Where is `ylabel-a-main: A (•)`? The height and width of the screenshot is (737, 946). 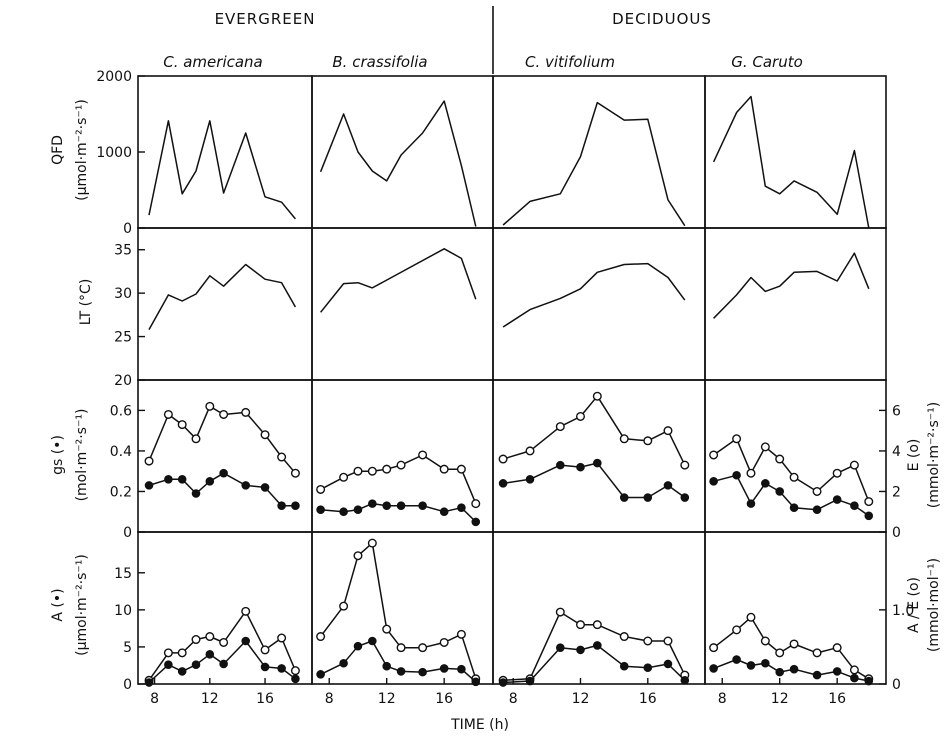
ylabel-a-main: A (•) is located at coordinates (58, 604).